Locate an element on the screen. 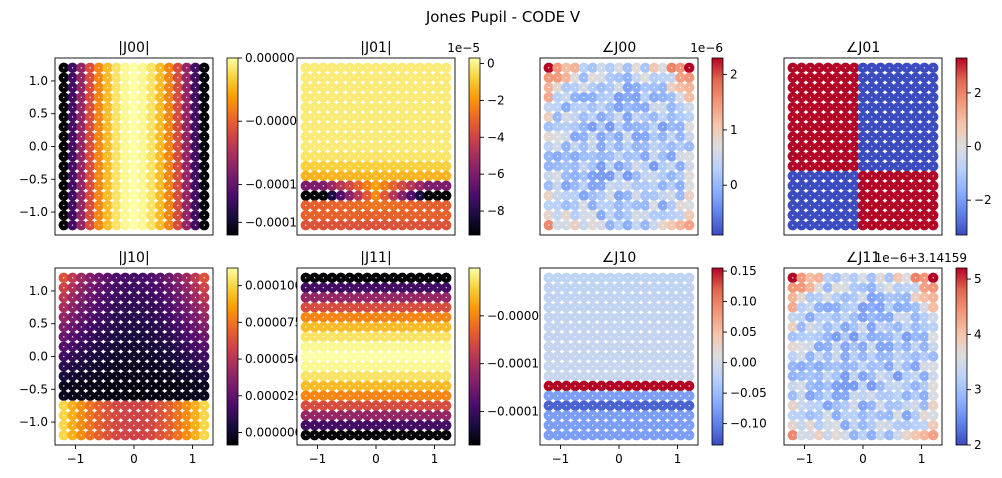  colorbar-tick-label: 0.00000 is located at coordinates (270, 58).